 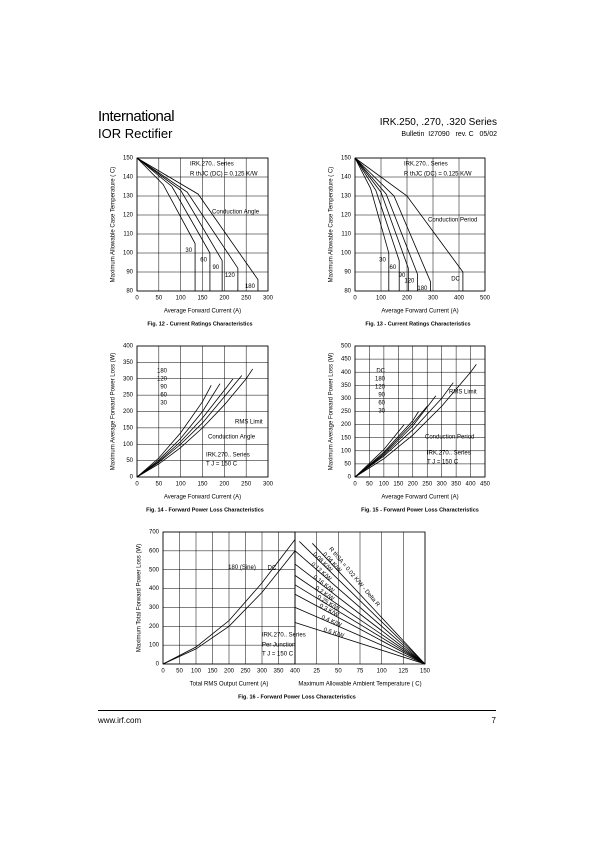 What do you see at coordinates (128, 412) in the screenshot?
I see `y-tick-label: 200` at bounding box center [128, 412].